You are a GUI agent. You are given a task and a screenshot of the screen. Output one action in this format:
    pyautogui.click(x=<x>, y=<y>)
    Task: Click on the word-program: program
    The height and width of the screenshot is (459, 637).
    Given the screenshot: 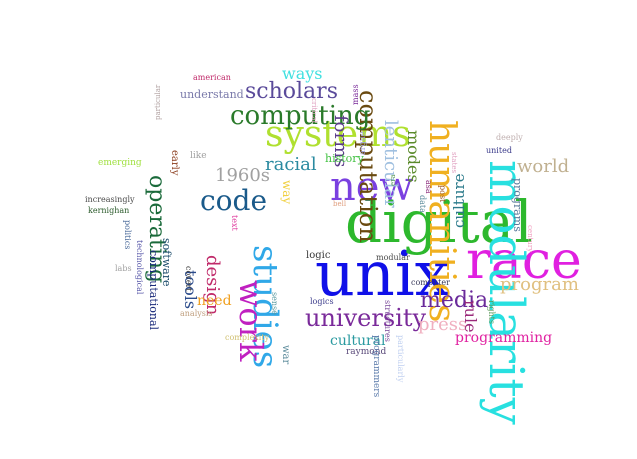 What is the action you would take?
    pyautogui.click(x=539, y=284)
    